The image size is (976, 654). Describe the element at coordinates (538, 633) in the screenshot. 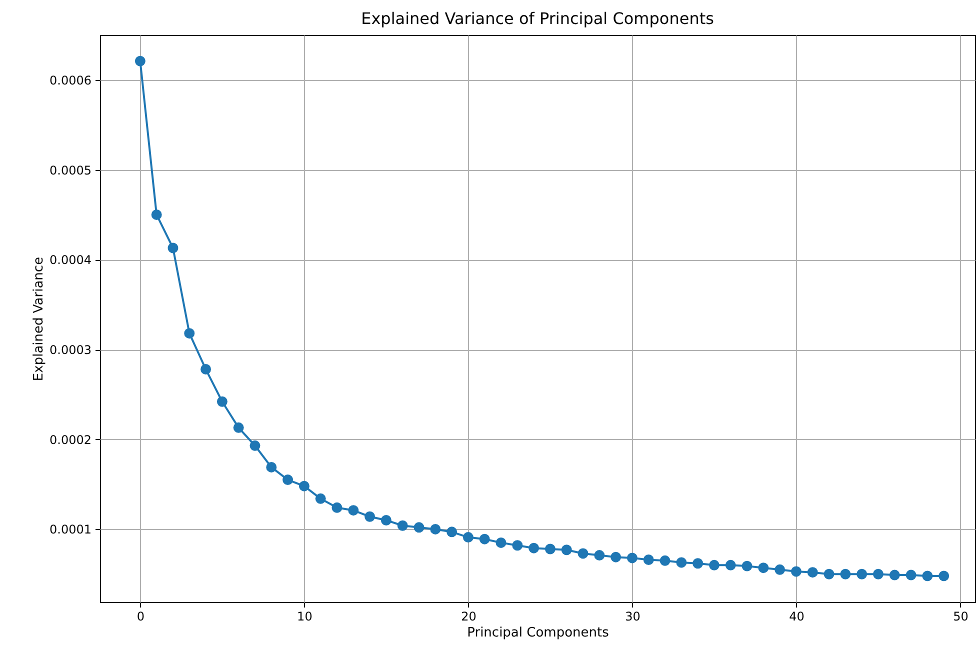

I see `x-axis-title: Principal Components` at that location.